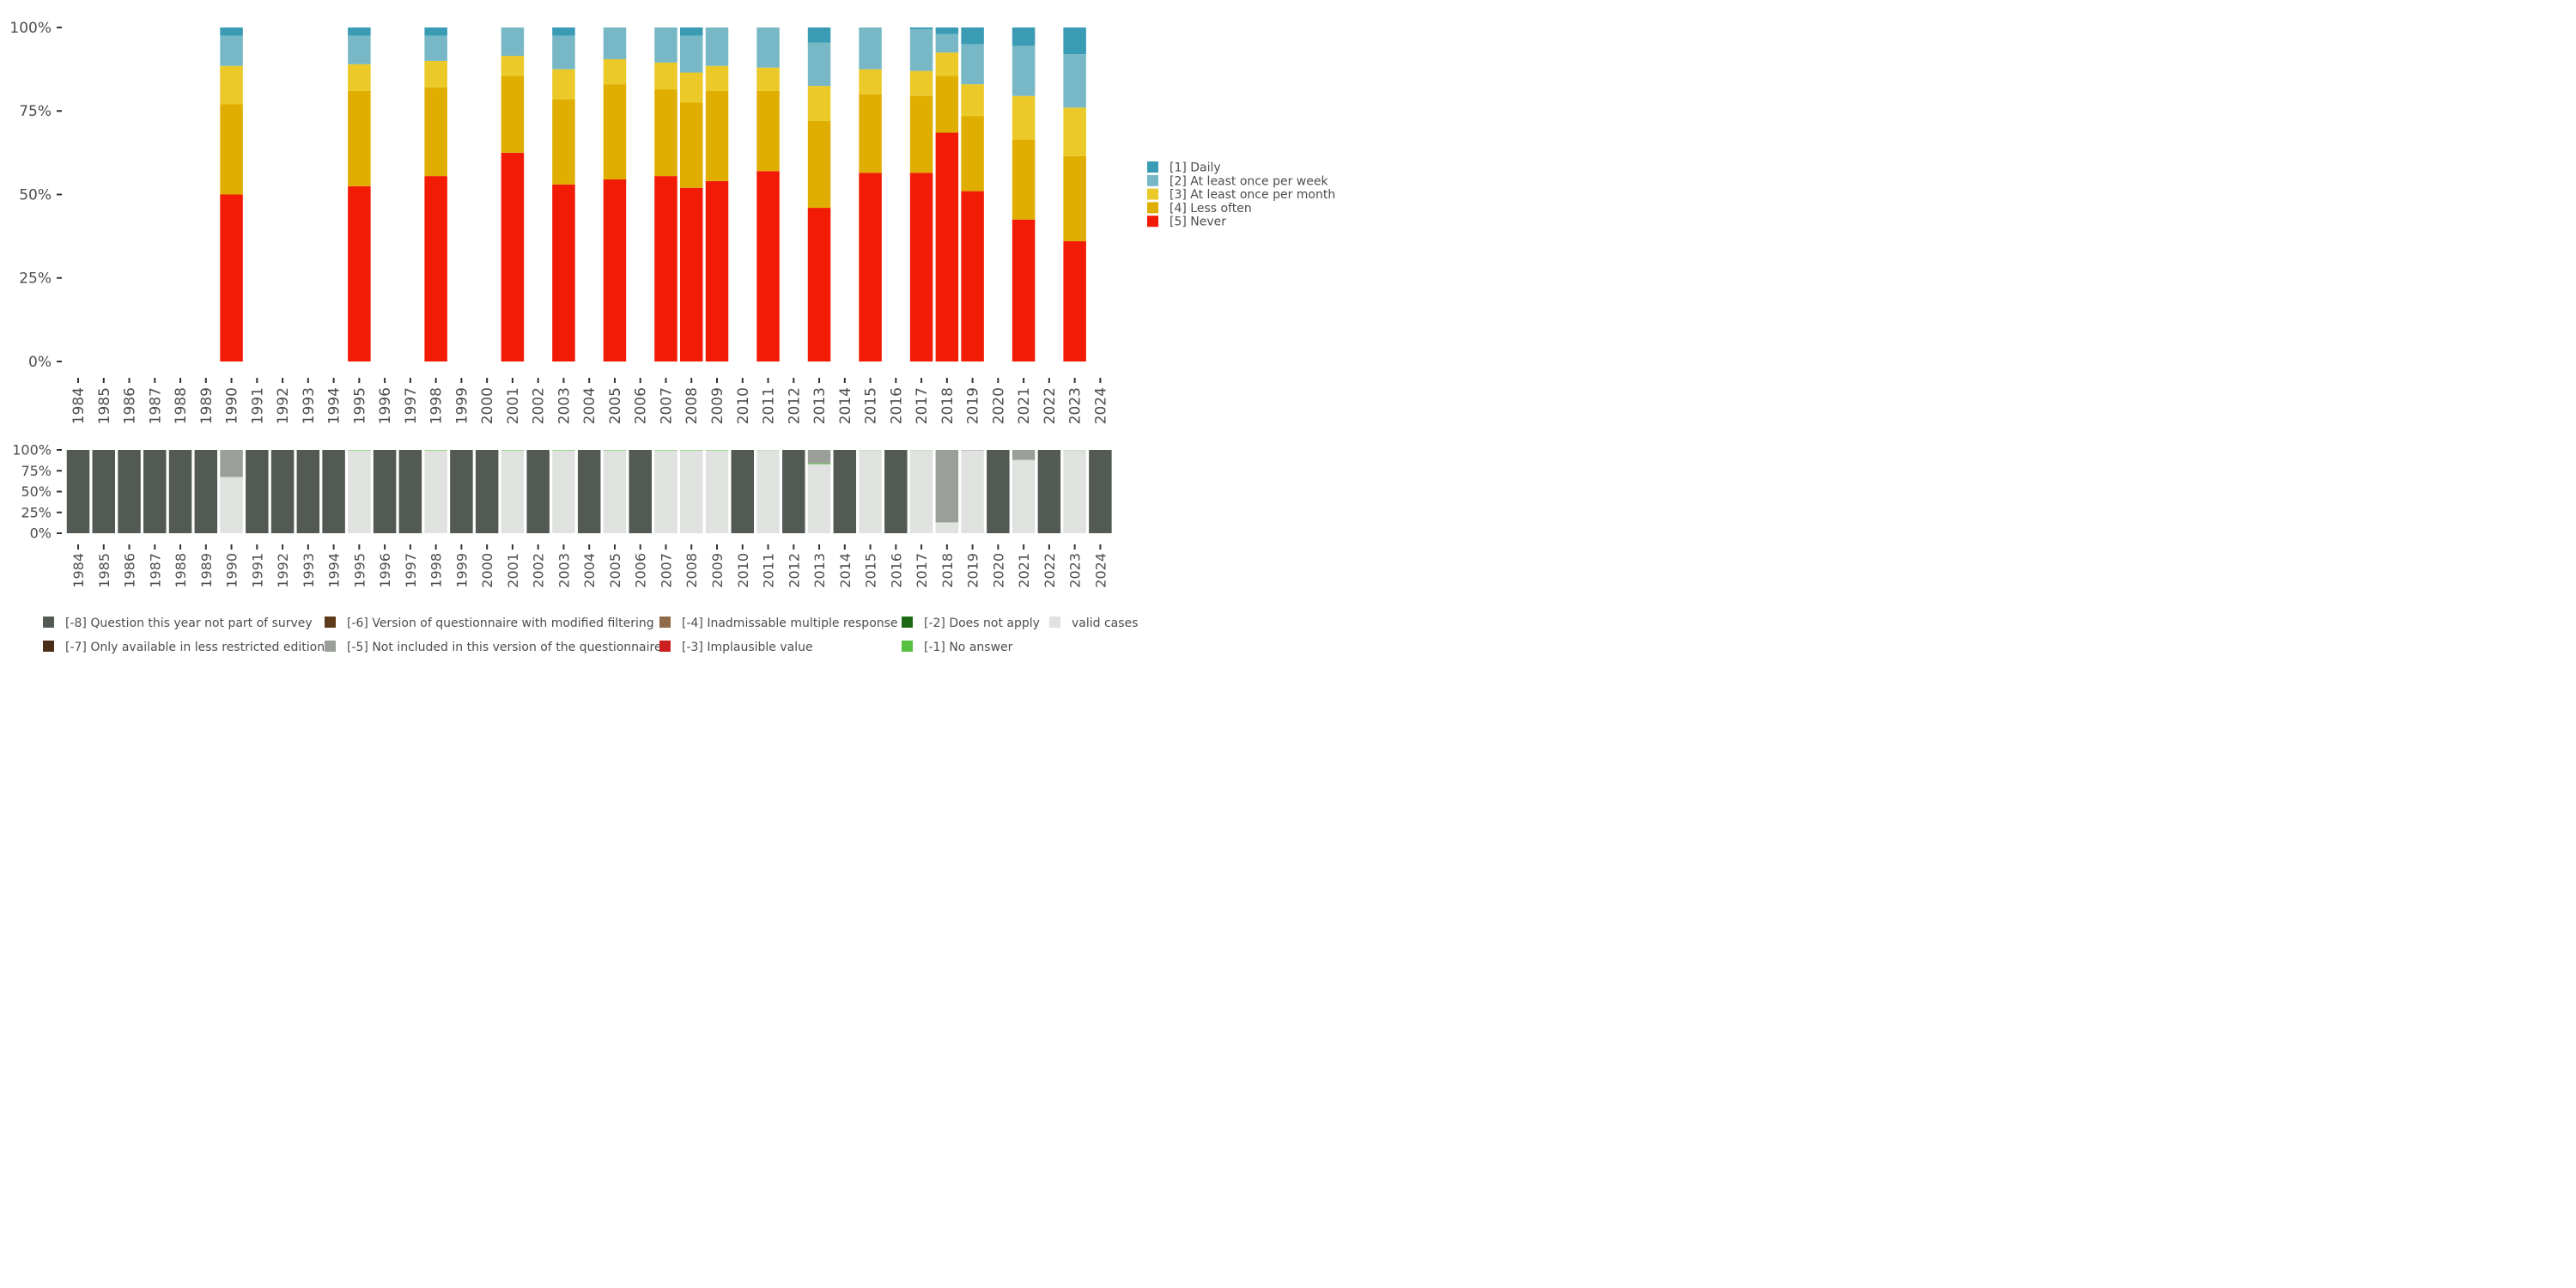 The image size is (2576, 1288). Describe the element at coordinates (359, 32) in the screenshot. I see `bar-segment-1-daily-1995` at that location.